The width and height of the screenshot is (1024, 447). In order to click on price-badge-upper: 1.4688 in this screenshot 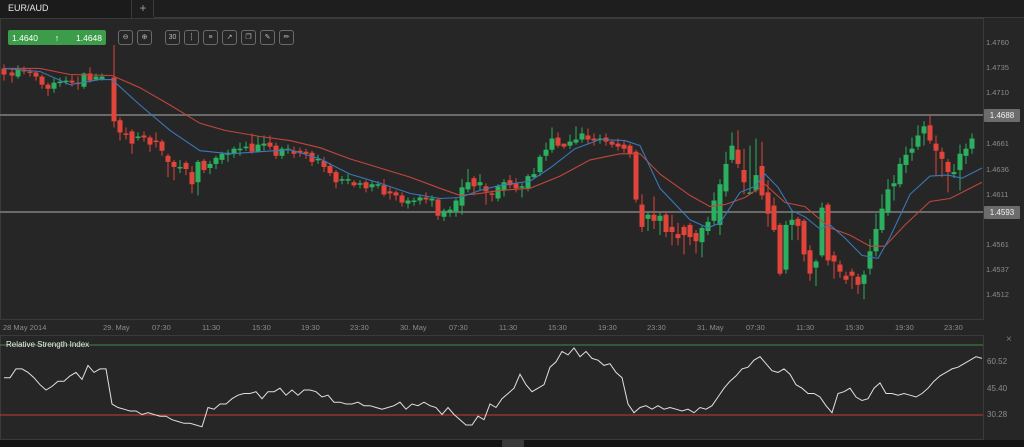, I will do `click(1002, 115)`.